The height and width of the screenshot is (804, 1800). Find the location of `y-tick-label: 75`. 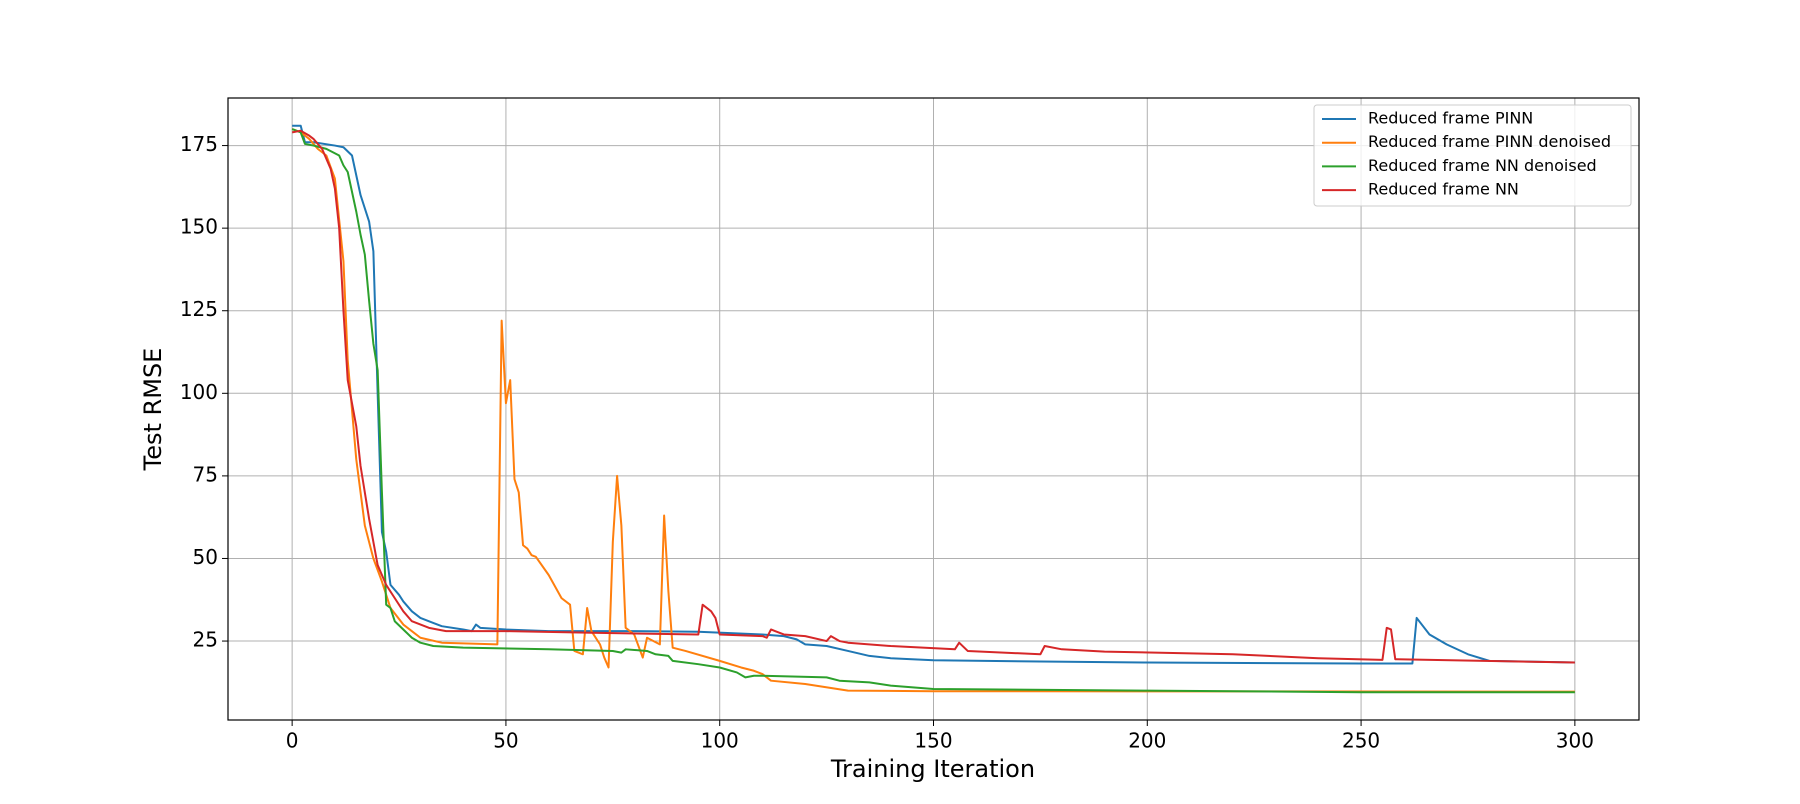

y-tick-label: 75 is located at coordinates (205, 474).